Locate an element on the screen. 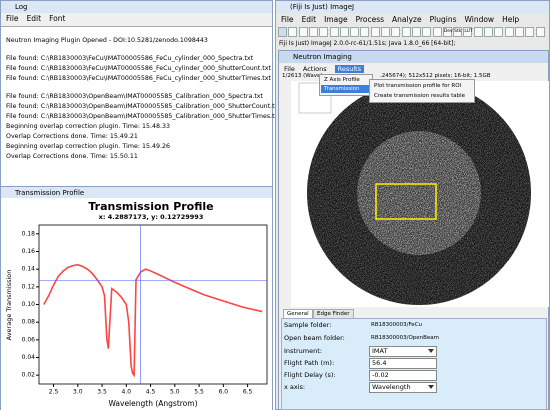 Image resolution: width=550 pixels, height=410 pixels. results-menu: Z Axis Profile Transmission is located at coordinates (346, 85).